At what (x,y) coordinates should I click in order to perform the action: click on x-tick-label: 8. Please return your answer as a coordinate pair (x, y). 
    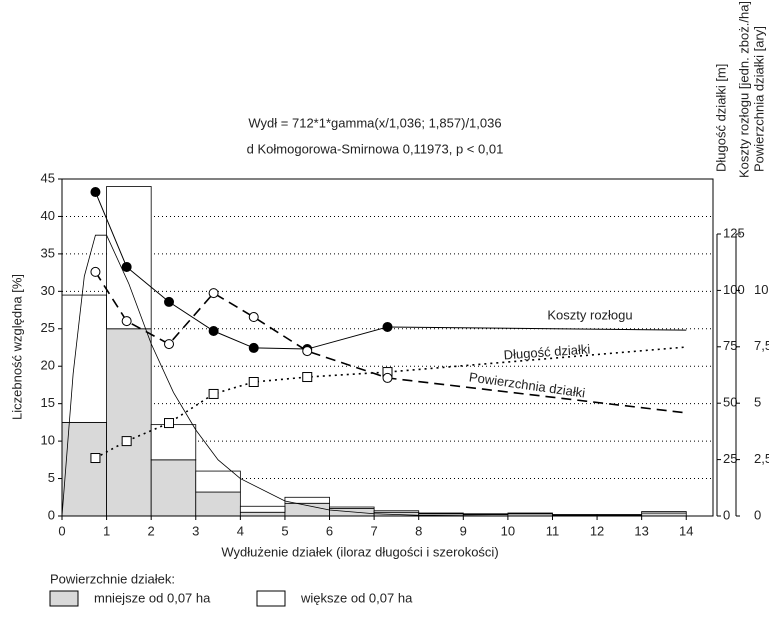
    Looking at the image, I should click on (418, 530).